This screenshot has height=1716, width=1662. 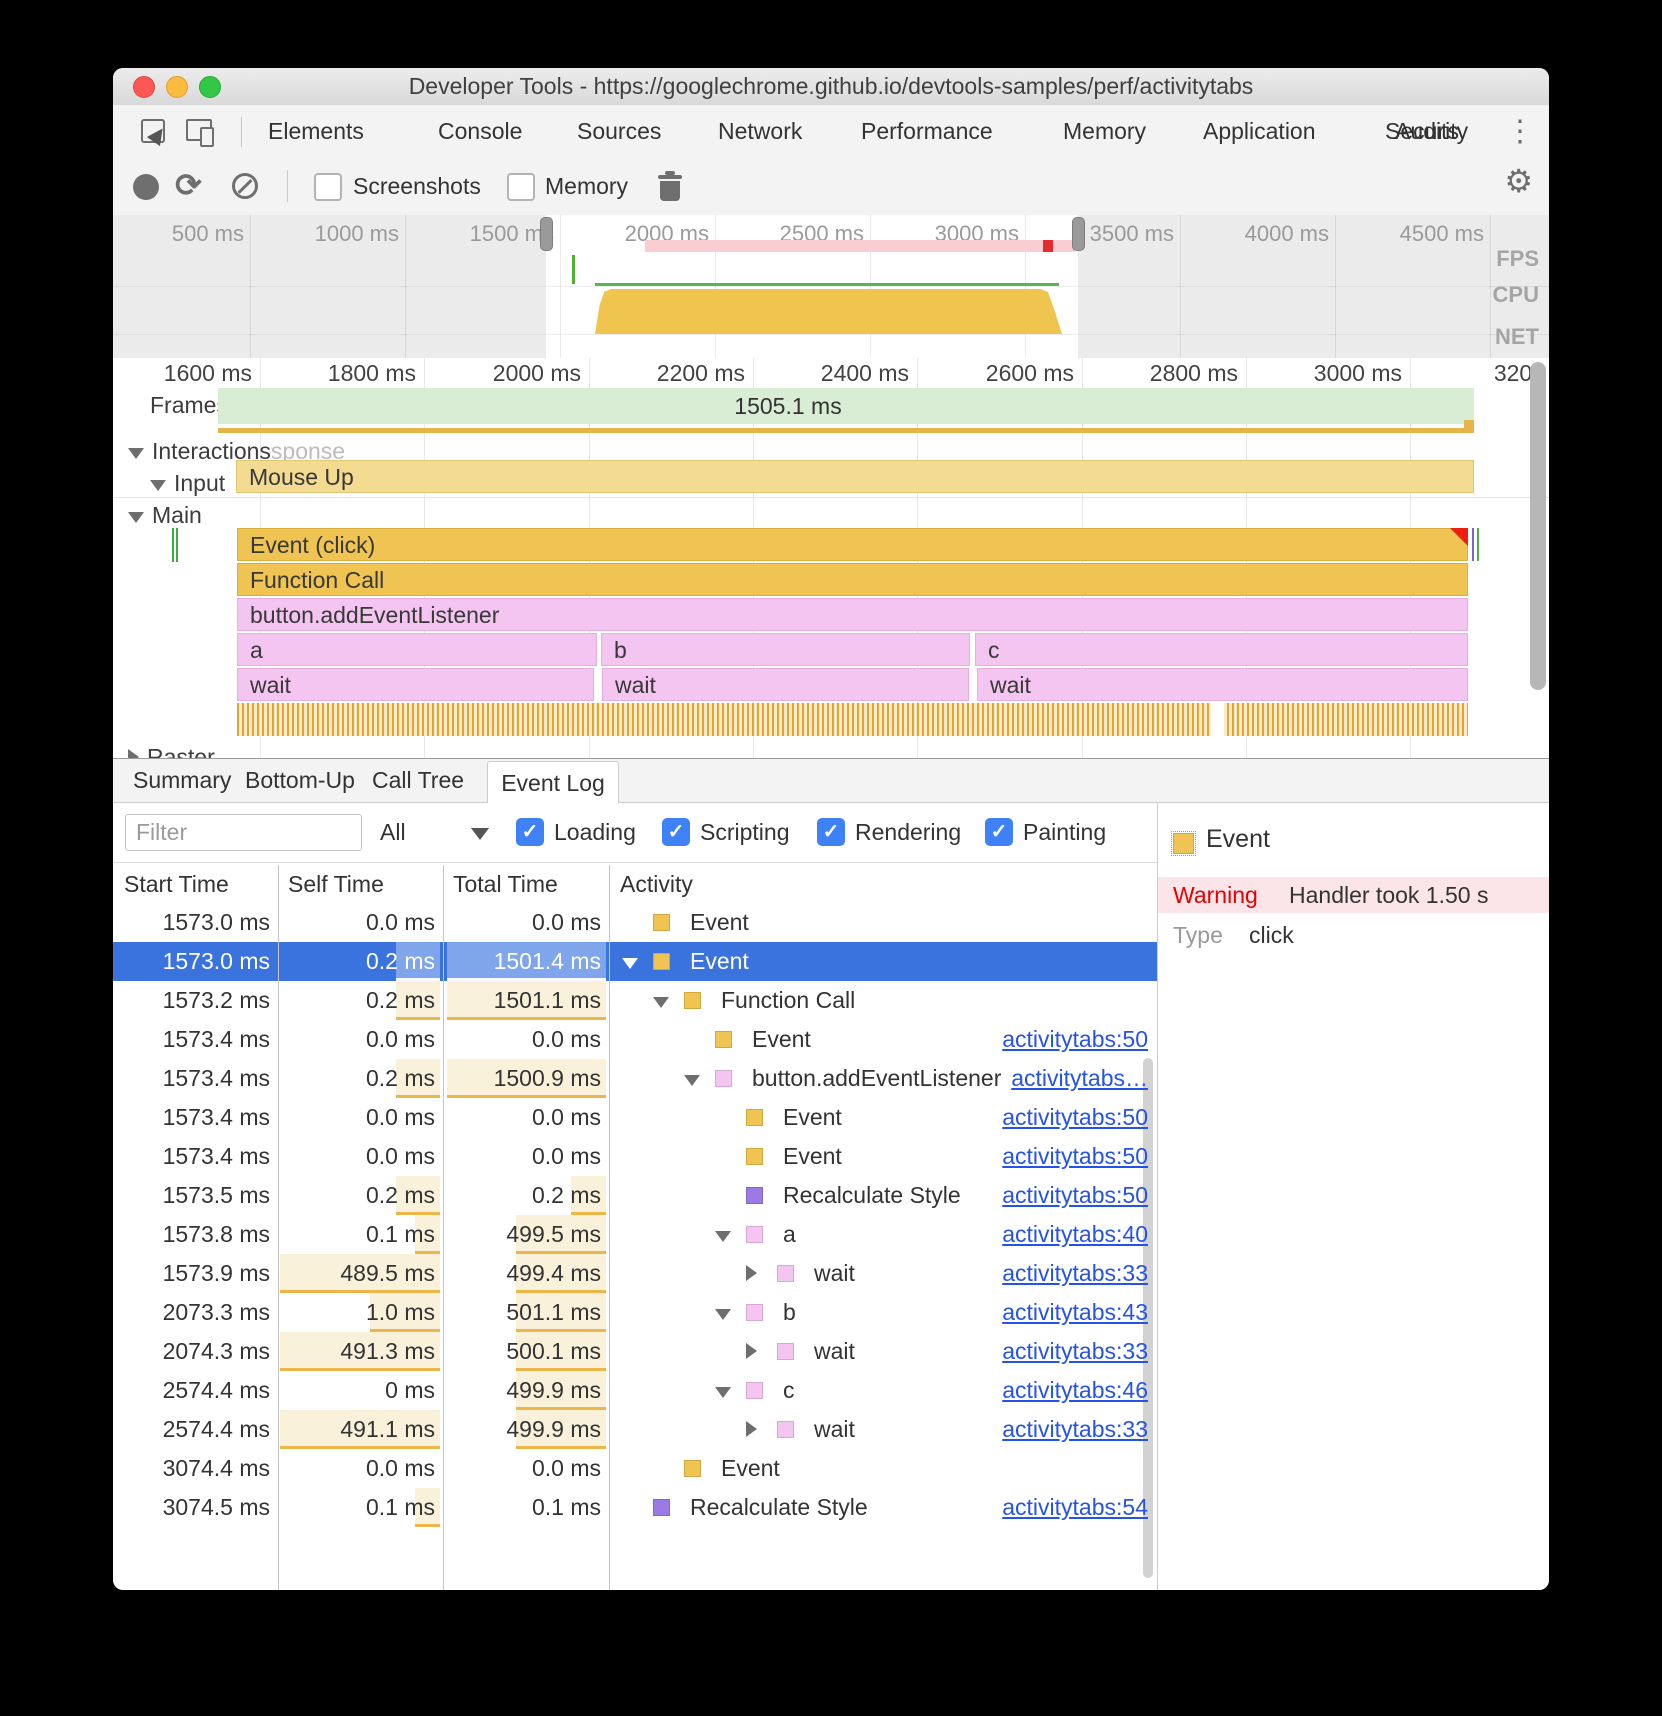 What do you see at coordinates (146, 187) in the screenshot?
I see `record-button` at bounding box center [146, 187].